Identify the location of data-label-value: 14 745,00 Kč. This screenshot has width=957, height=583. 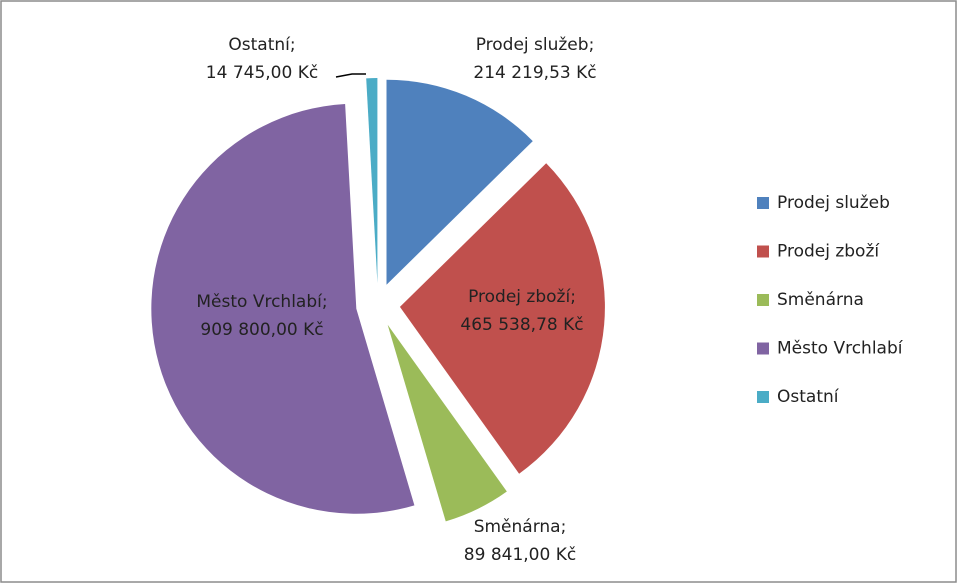
(262, 73).